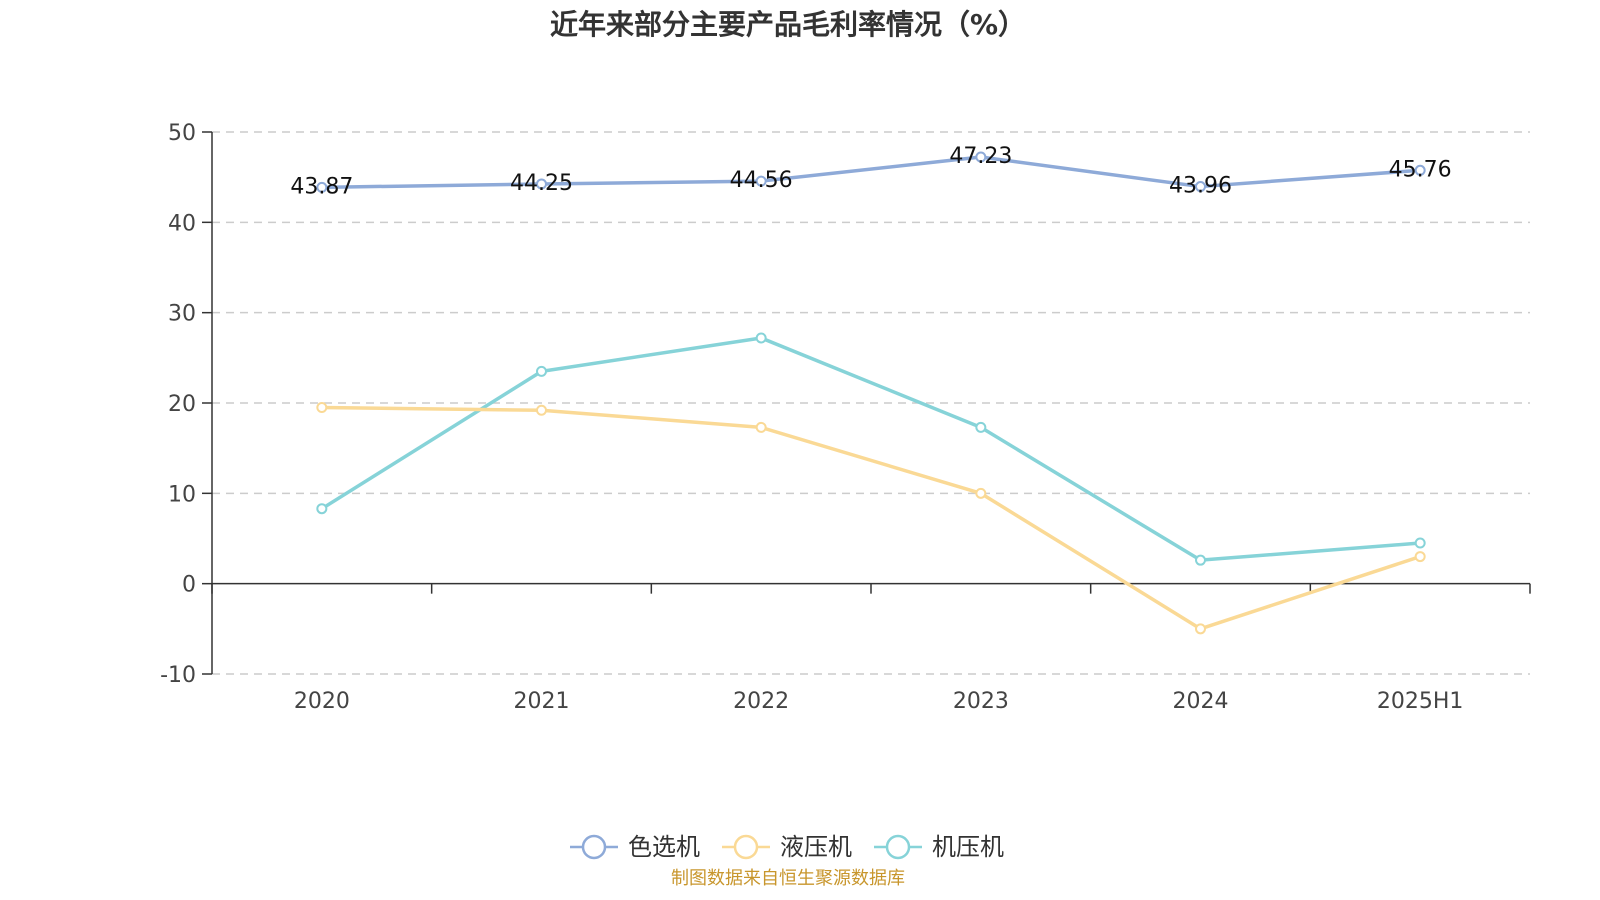 Image resolution: width=1600 pixels, height=900 pixels. I want to click on y-tick-label: 50, so click(182, 133).